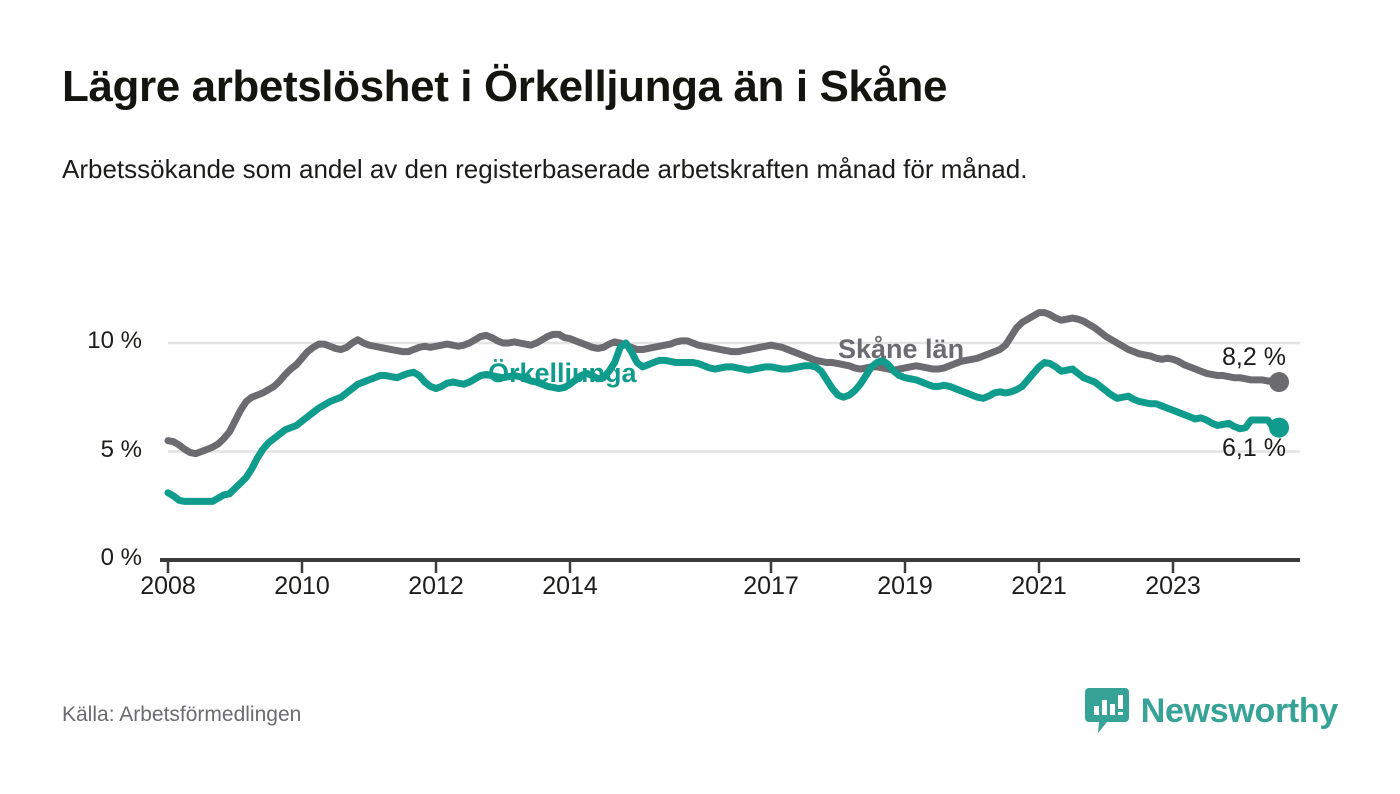 The height and width of the screenshot is (794, 1400). Describe the element at coordinates (771, 586) in the screenshot. I see `x-tick-label-2017: 2017` at that location.